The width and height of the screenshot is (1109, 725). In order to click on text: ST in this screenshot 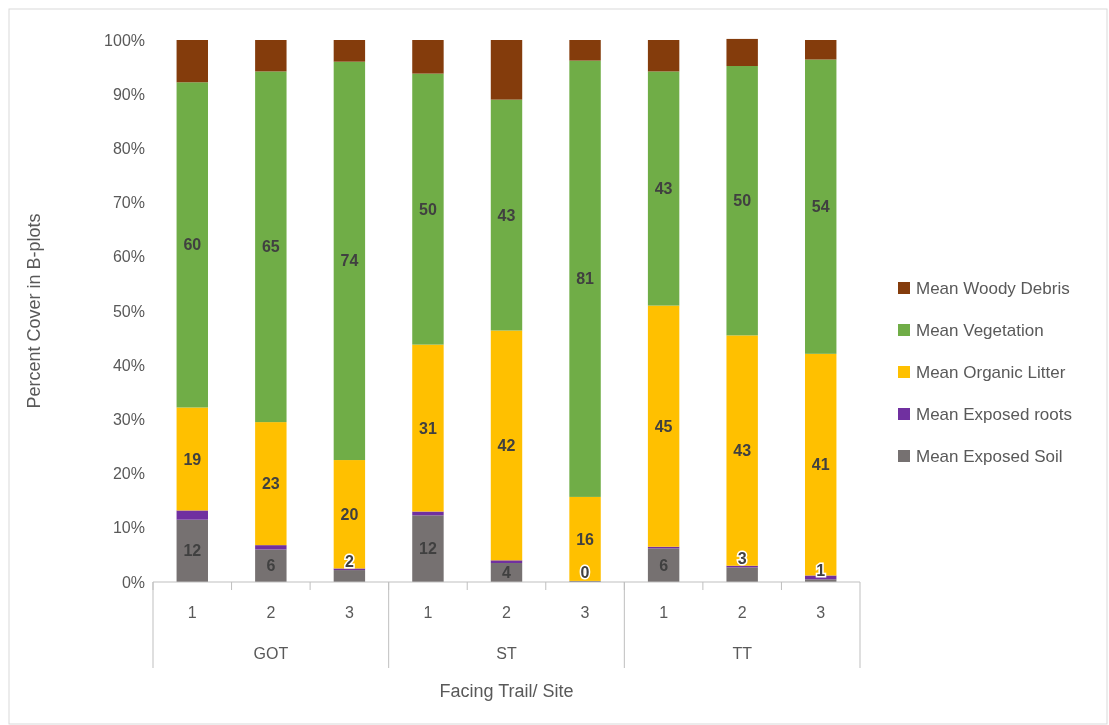, I will do `click(506, 653)`.